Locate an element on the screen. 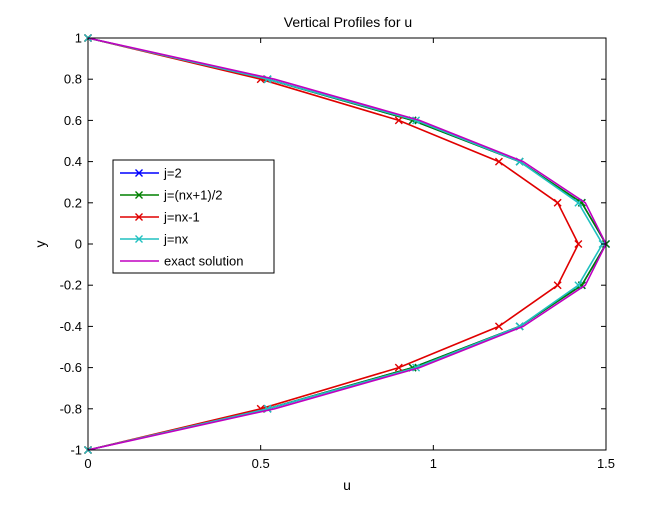 This screenshot has height=509, width=672. legend-label: j=nx is located at coordinates (176, 239).